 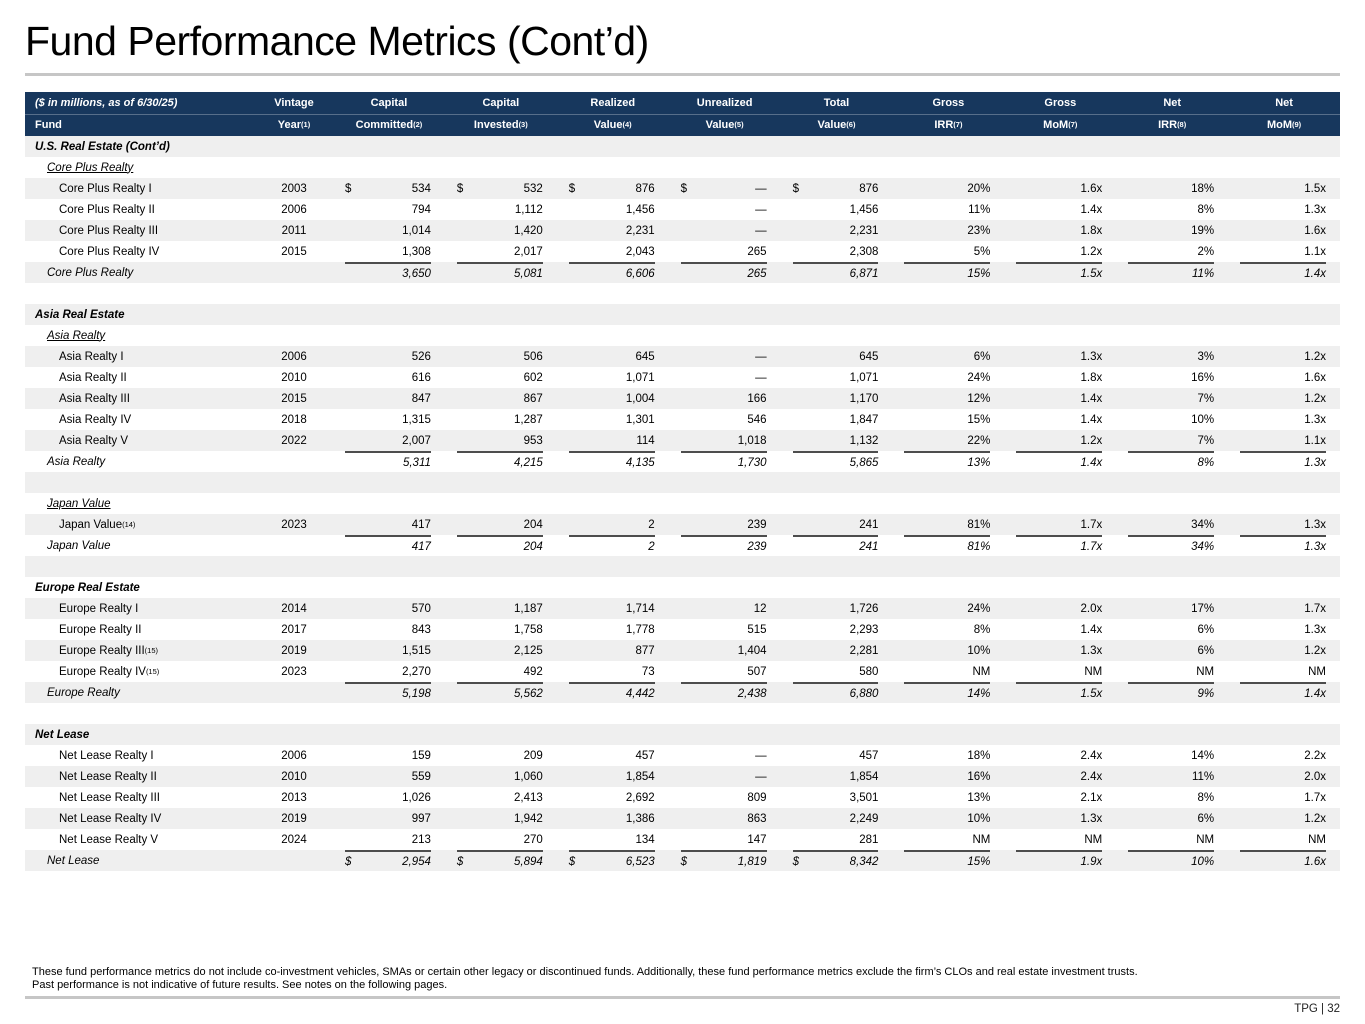 I want to click on fund-name-cell: Core Plus Realty IV, so click(x=140, y=251).